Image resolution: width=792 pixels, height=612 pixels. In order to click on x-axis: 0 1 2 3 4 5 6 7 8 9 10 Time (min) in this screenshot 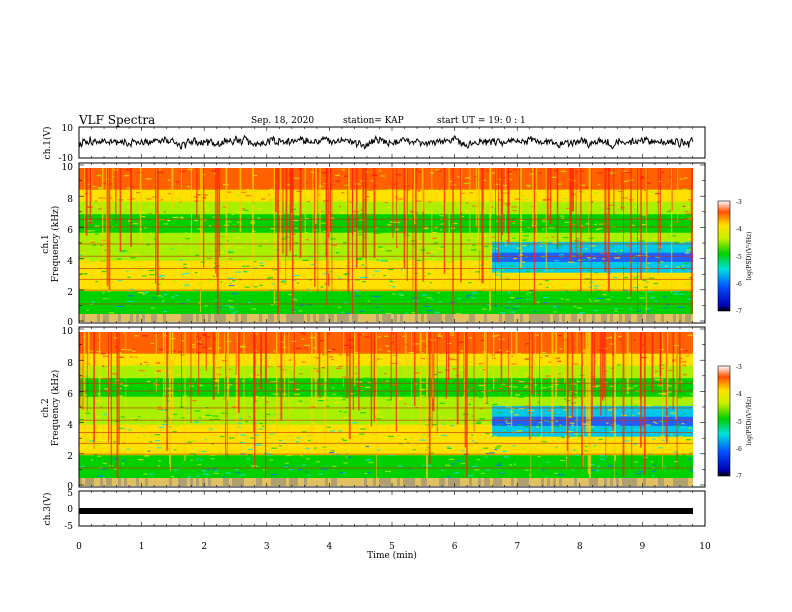, I will do `click(393, 551)`.